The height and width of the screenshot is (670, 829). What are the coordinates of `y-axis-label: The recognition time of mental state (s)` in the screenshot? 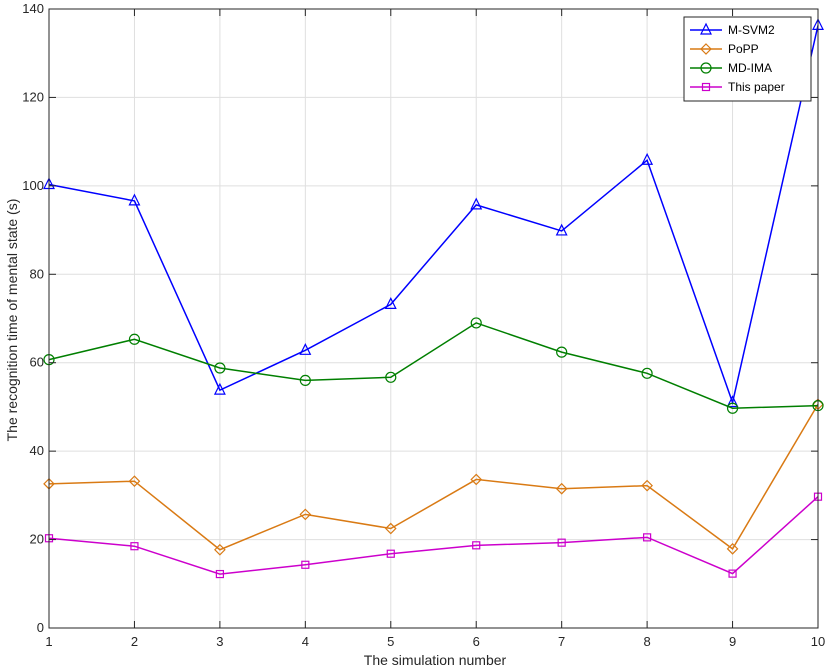 It's located at (12, 320).